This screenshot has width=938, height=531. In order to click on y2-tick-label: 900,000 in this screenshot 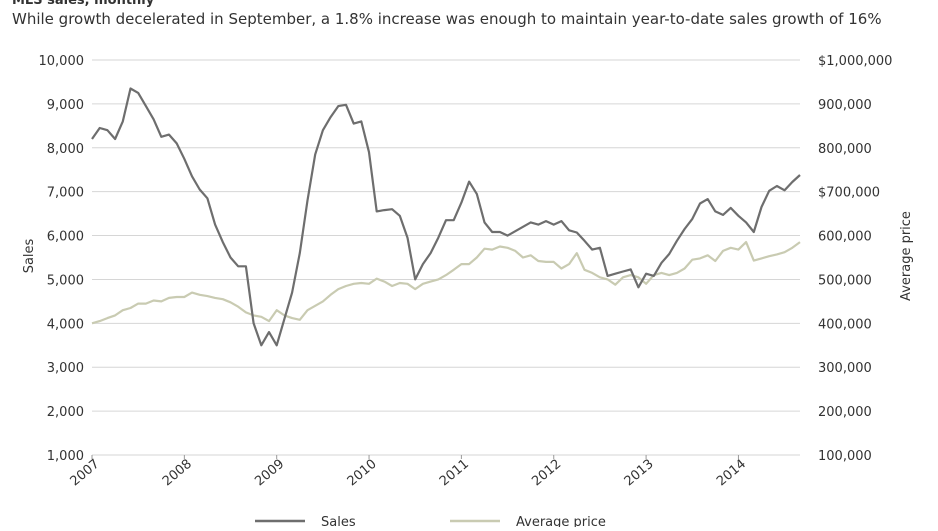, I will do `click(845, 105)`.